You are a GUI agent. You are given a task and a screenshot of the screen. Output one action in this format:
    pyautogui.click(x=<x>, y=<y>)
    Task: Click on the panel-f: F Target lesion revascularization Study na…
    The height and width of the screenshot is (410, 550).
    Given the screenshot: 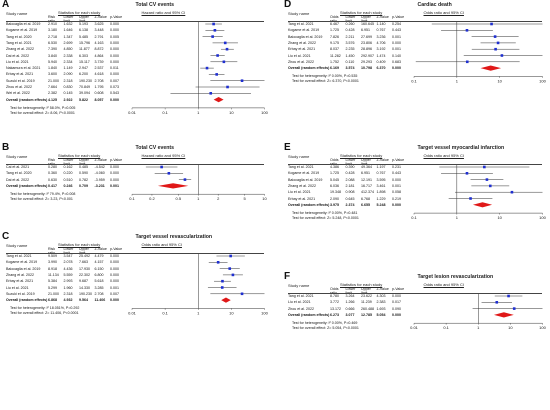 What is the action you would take?
    pyautogui.click(x=416, y=319)
    